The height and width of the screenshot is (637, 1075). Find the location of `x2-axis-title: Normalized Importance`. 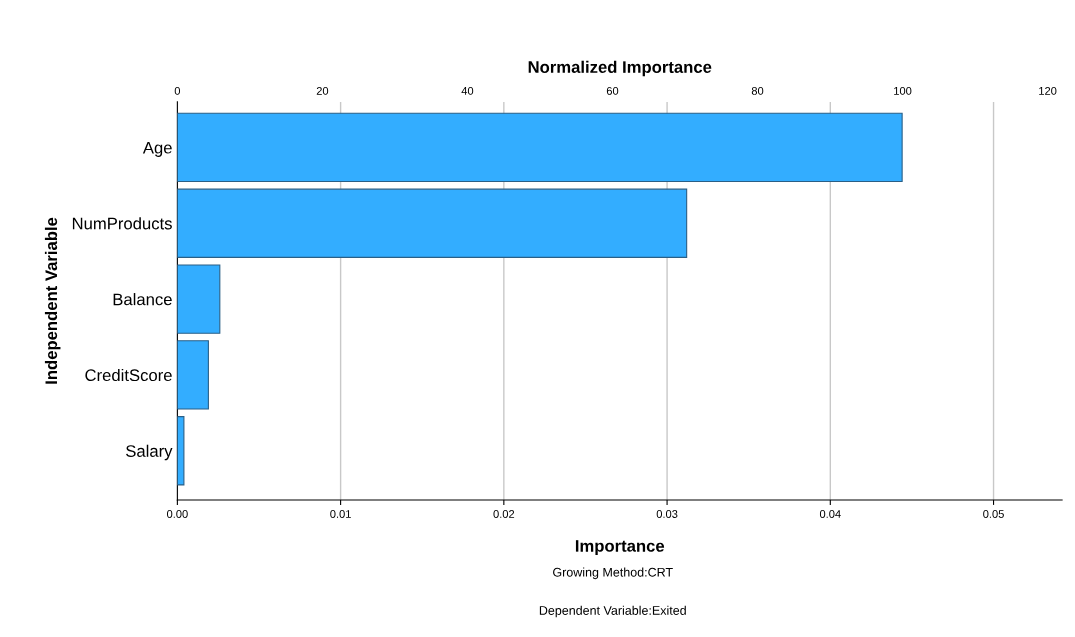

x2-axis-title: Normalized Importance is located at coordinates (620, 68).